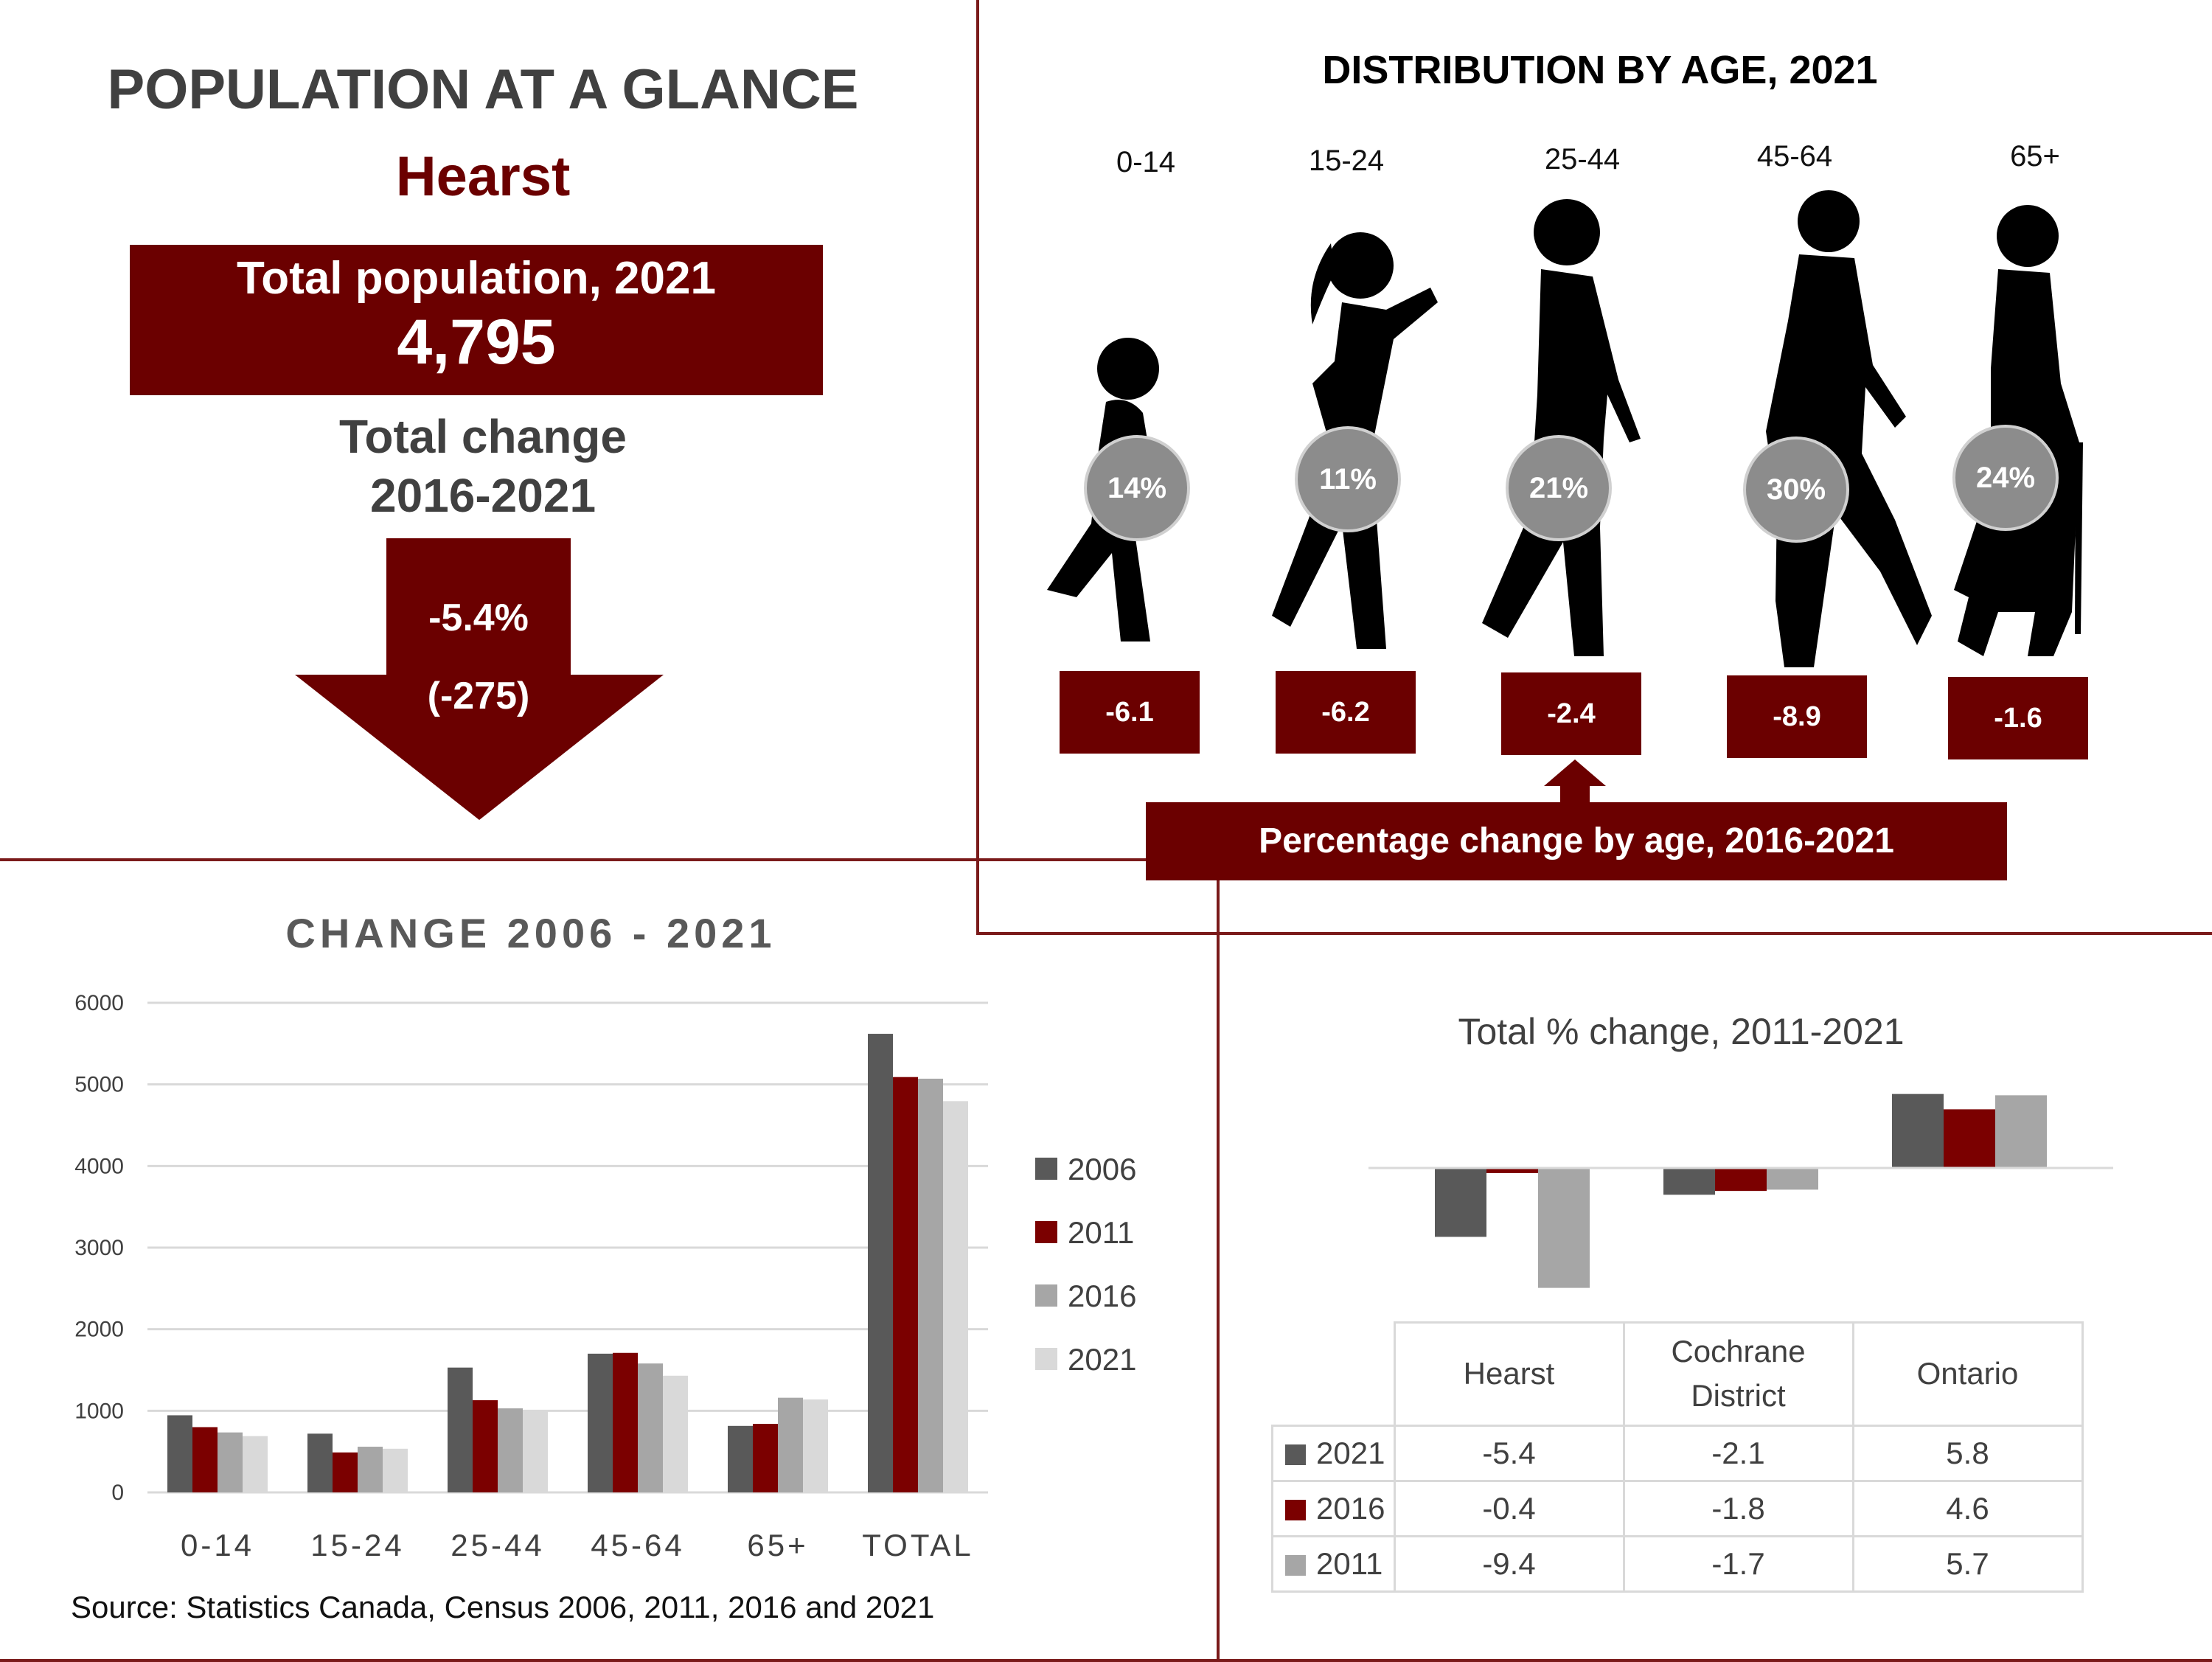 The width and height of the screenshot is (2212, 1662). I want to click on age-share-15-24: 11%, so click(1348, 479).